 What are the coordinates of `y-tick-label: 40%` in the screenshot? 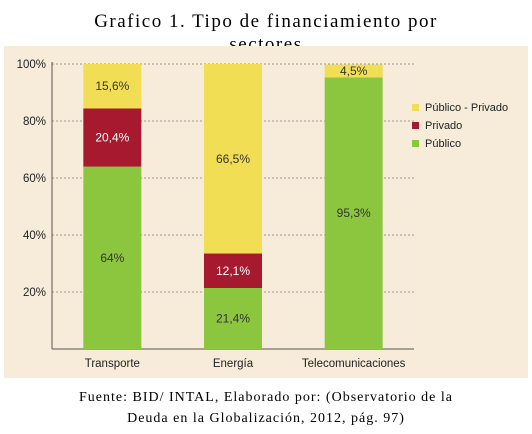 It's located at (34, 236).